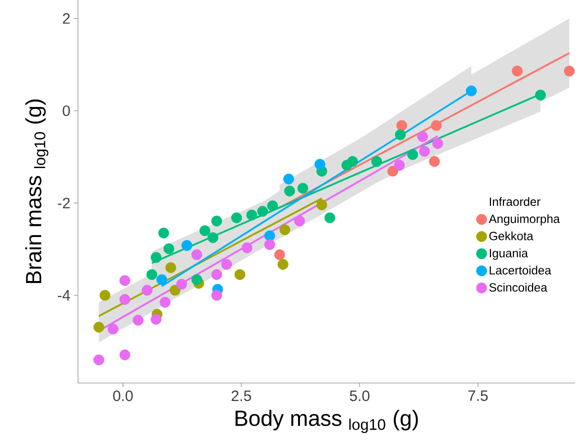  I want to click on x-axis-title: Body mass $_{log10}$ (g), so click(327, 422).